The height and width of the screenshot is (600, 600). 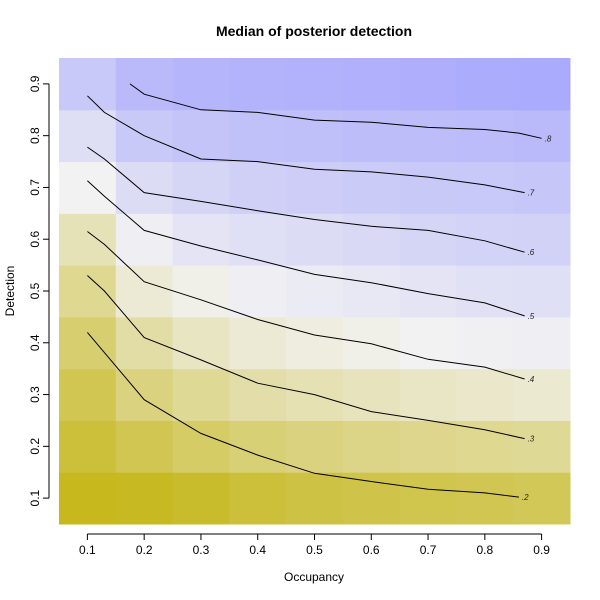 I want to click on x-axis-label: Occupancy, so click(x=314, y=577).